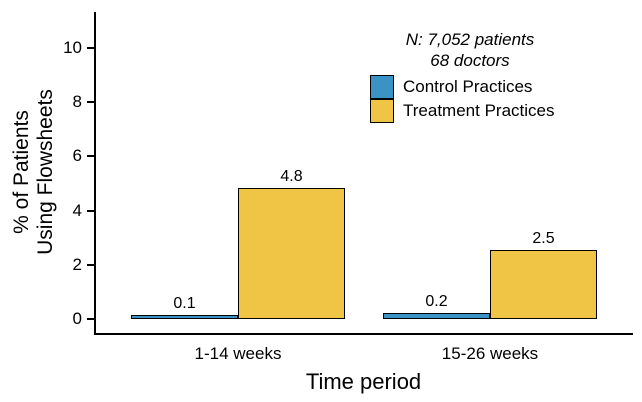 The width and height of the screenshot is (642, 402). Describe the element at coordinates (21, 172) in the screenshot. I see `y-axis-title-line1: % of Patients` at that location.